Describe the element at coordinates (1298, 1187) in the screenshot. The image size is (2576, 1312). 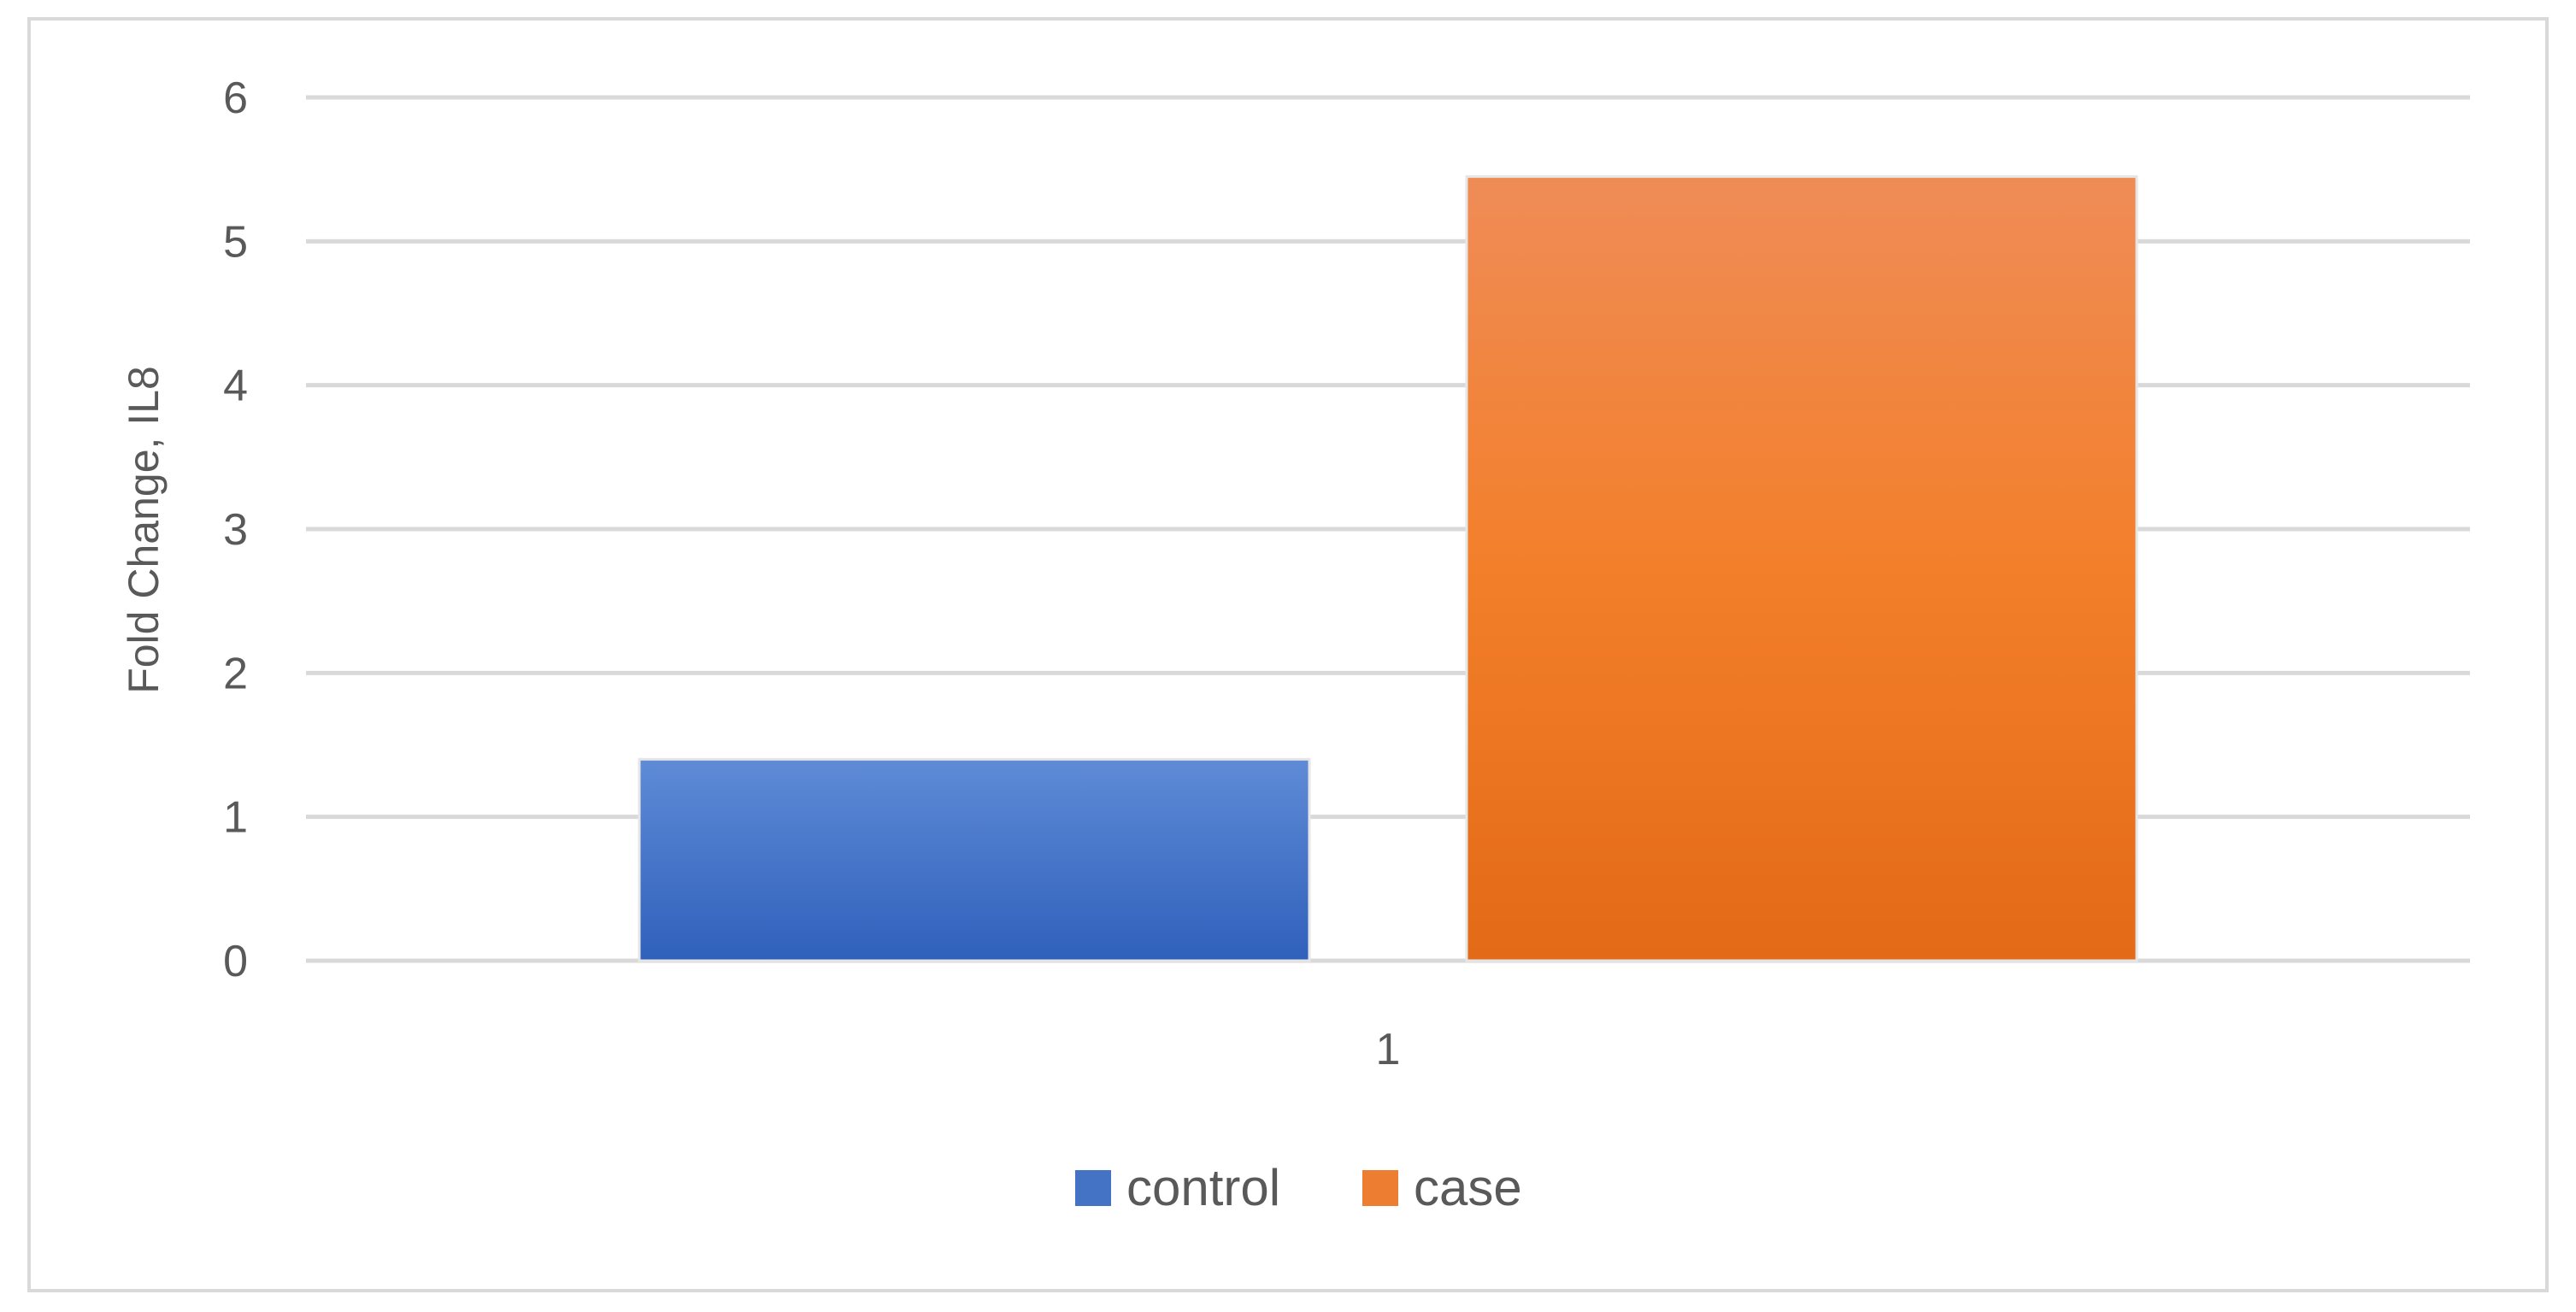
I see `legend: control case` at that location.